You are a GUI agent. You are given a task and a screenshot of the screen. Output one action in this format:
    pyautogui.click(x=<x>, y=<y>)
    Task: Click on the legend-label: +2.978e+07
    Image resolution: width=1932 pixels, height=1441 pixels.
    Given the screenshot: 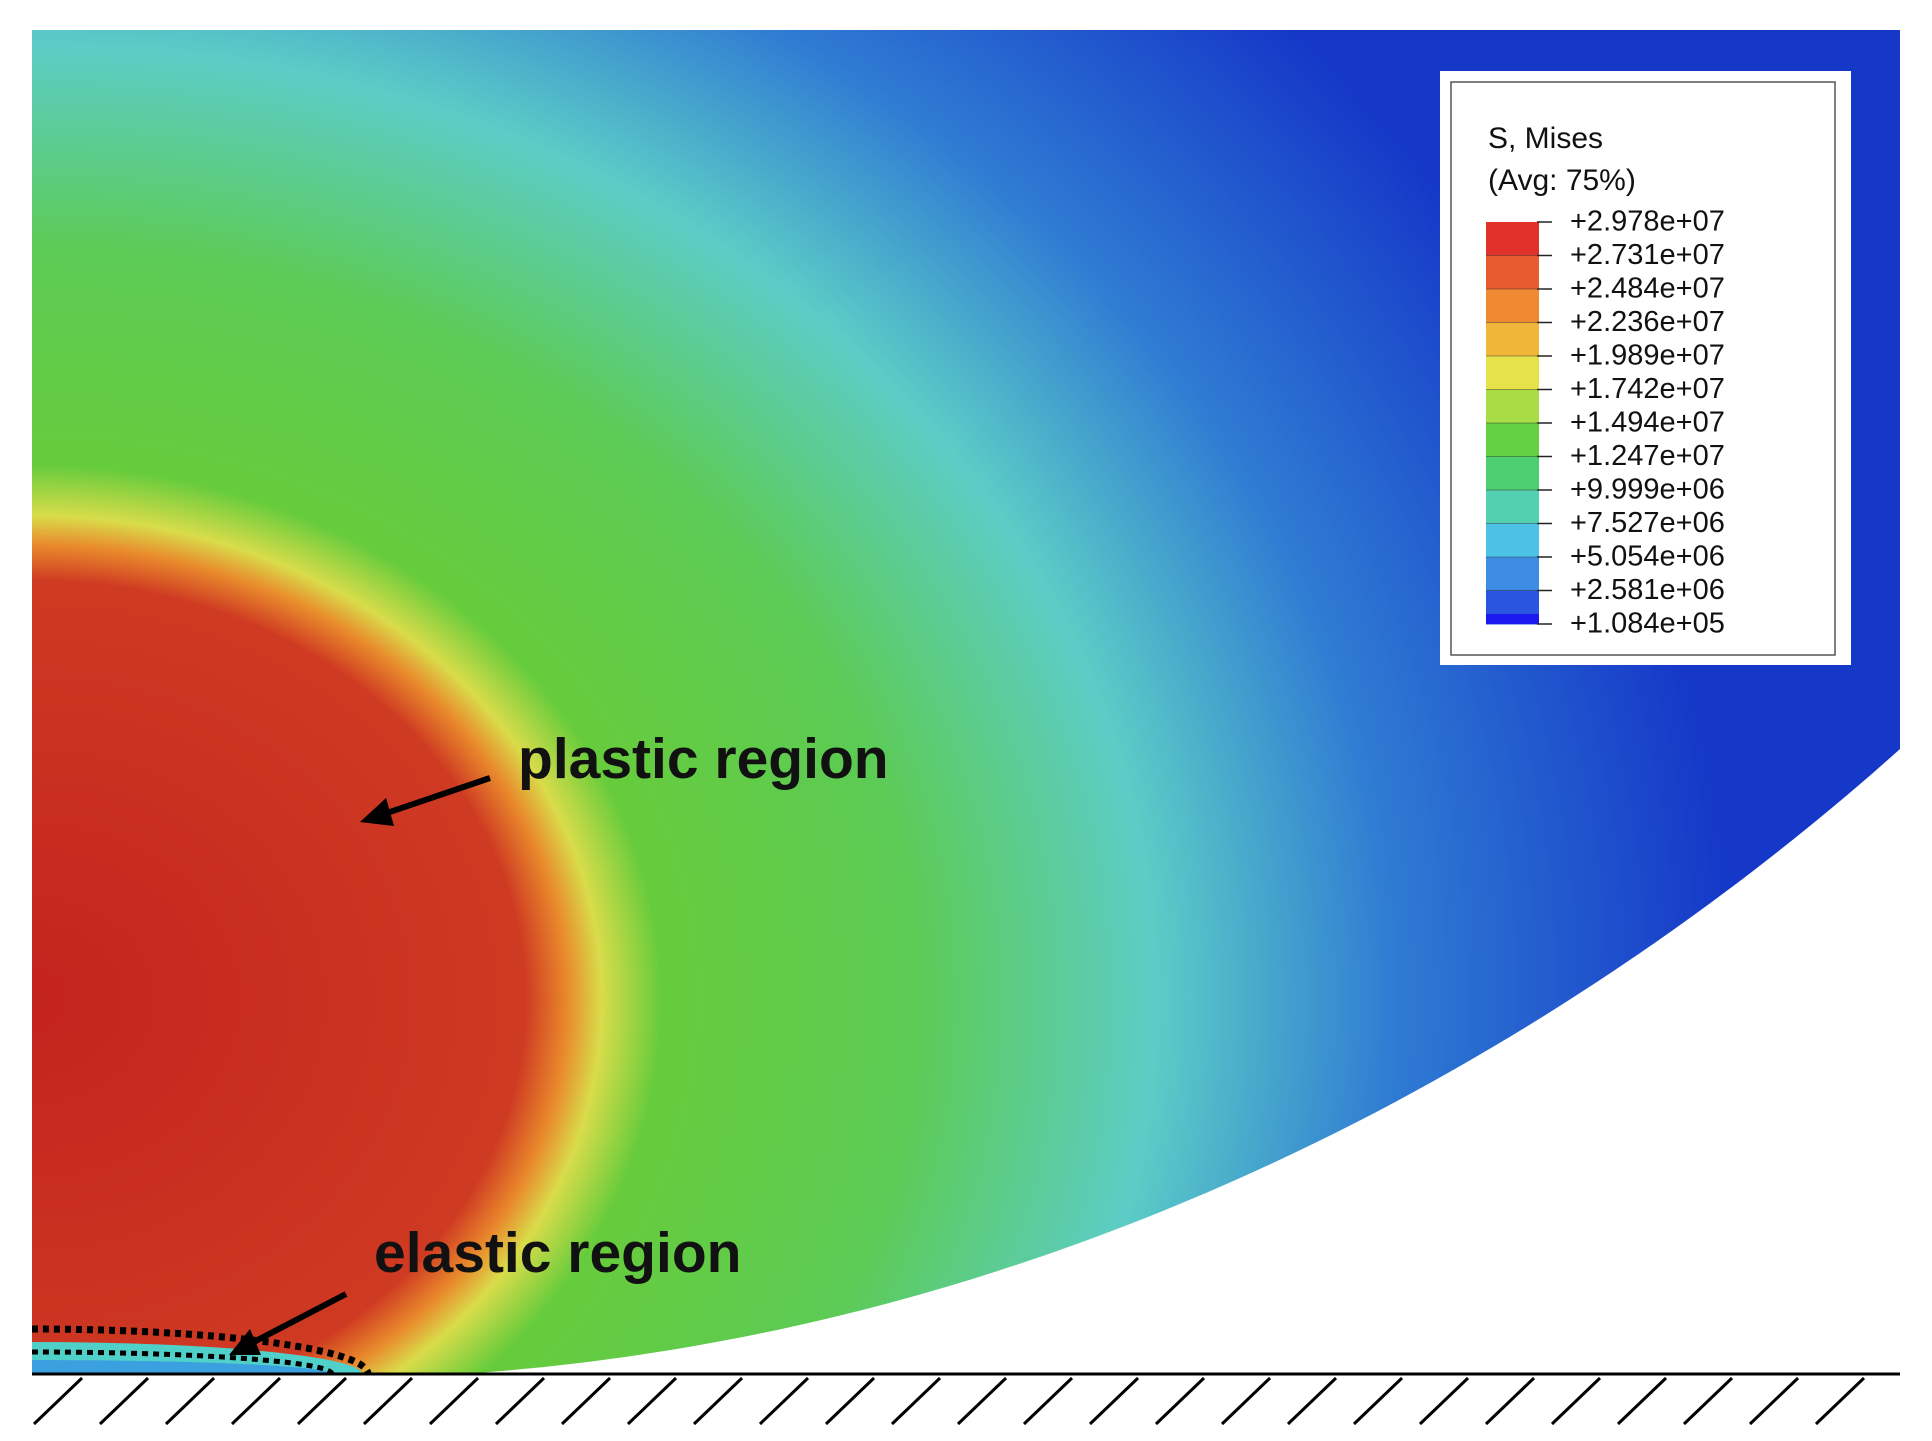 What is the action you would take?
    pyautogui.click(x=1647, y=222)
    